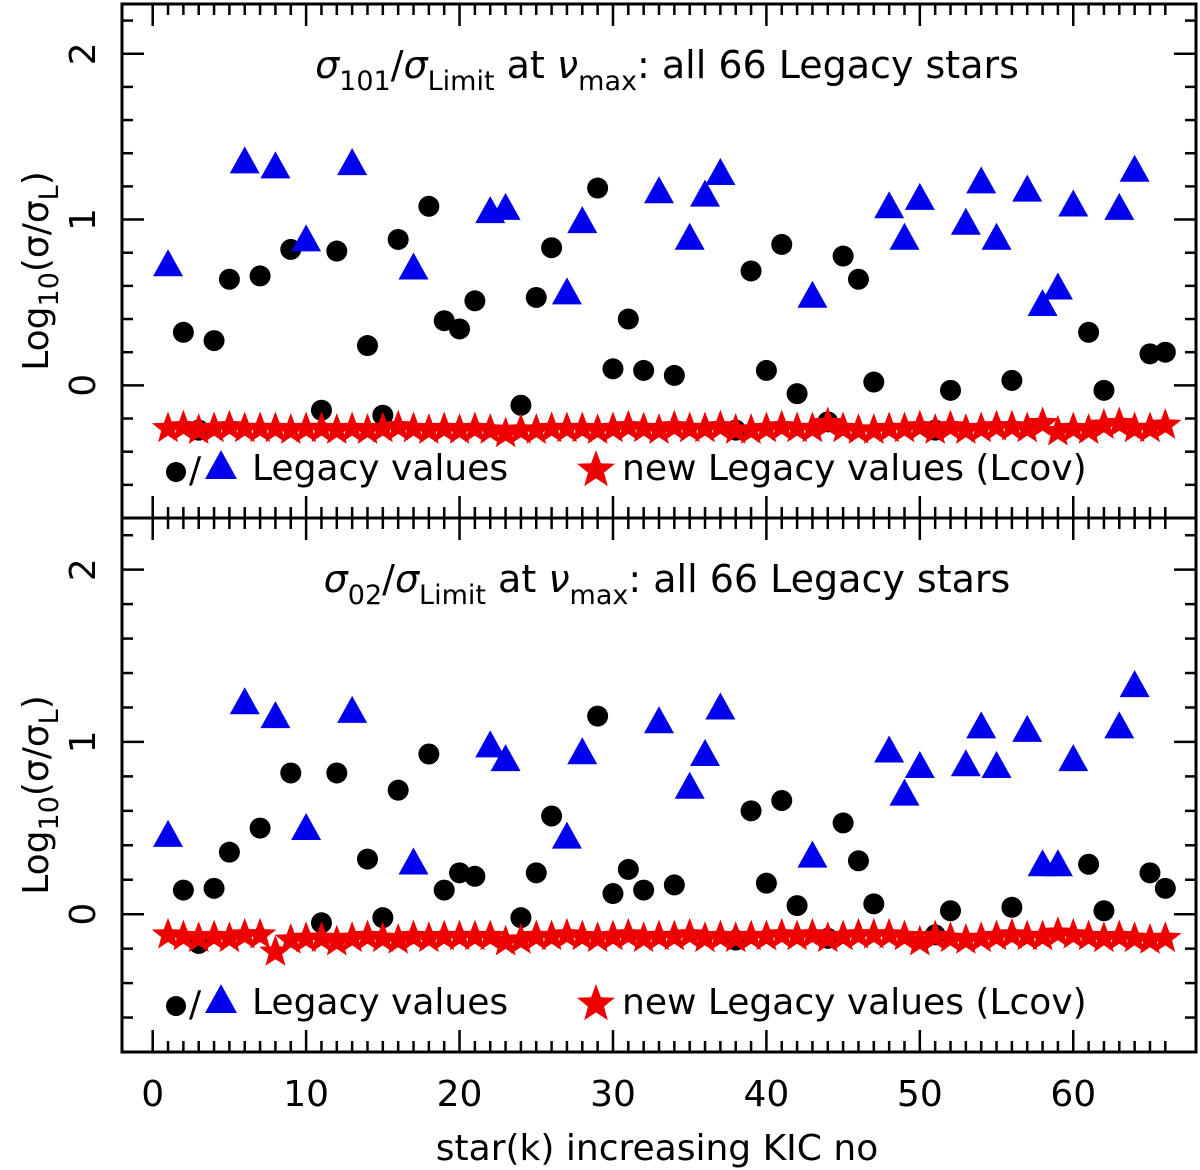 This screenshot has width=1200, height=1170. I want to click on legend-triangle-marker, so click(221, 998).